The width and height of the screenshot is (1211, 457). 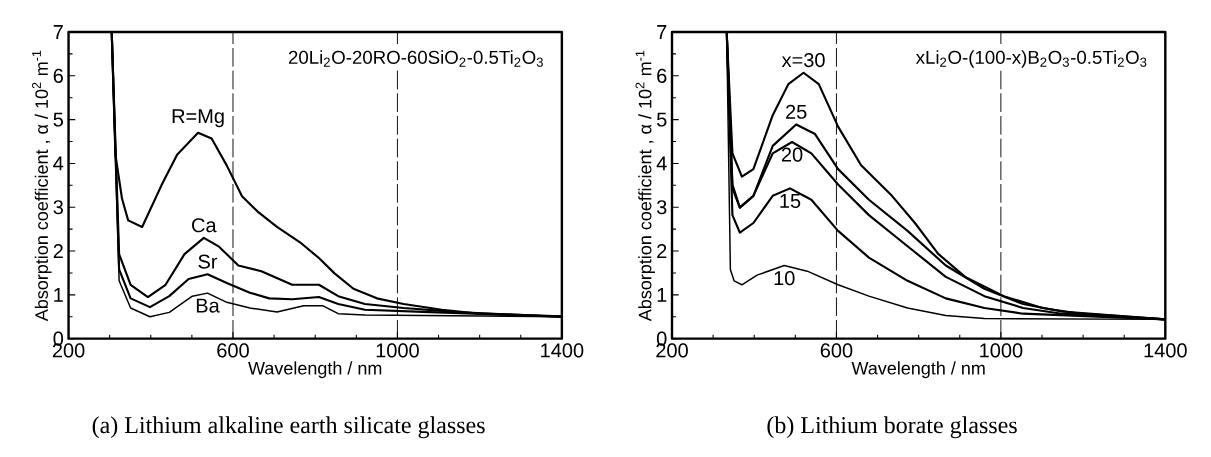 I want to click on series-label: Sr, so click(x=208, y=261).